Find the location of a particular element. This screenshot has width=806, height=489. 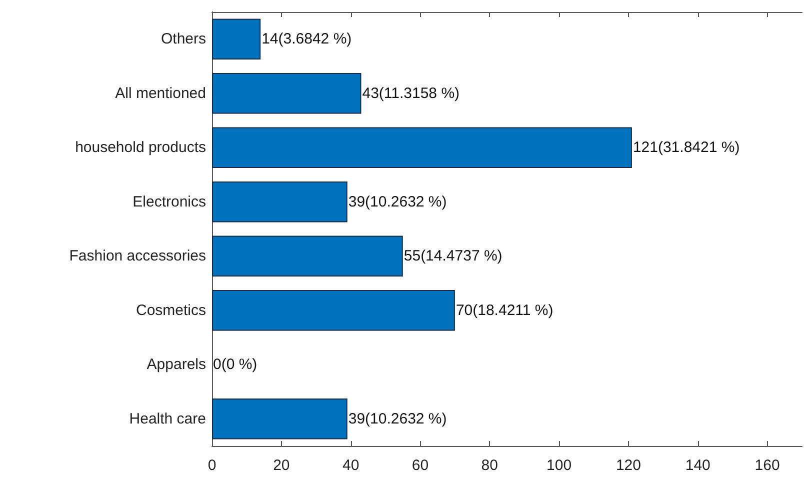

y-tick-label: Fashion accessories is located at coordinates (137, 256).